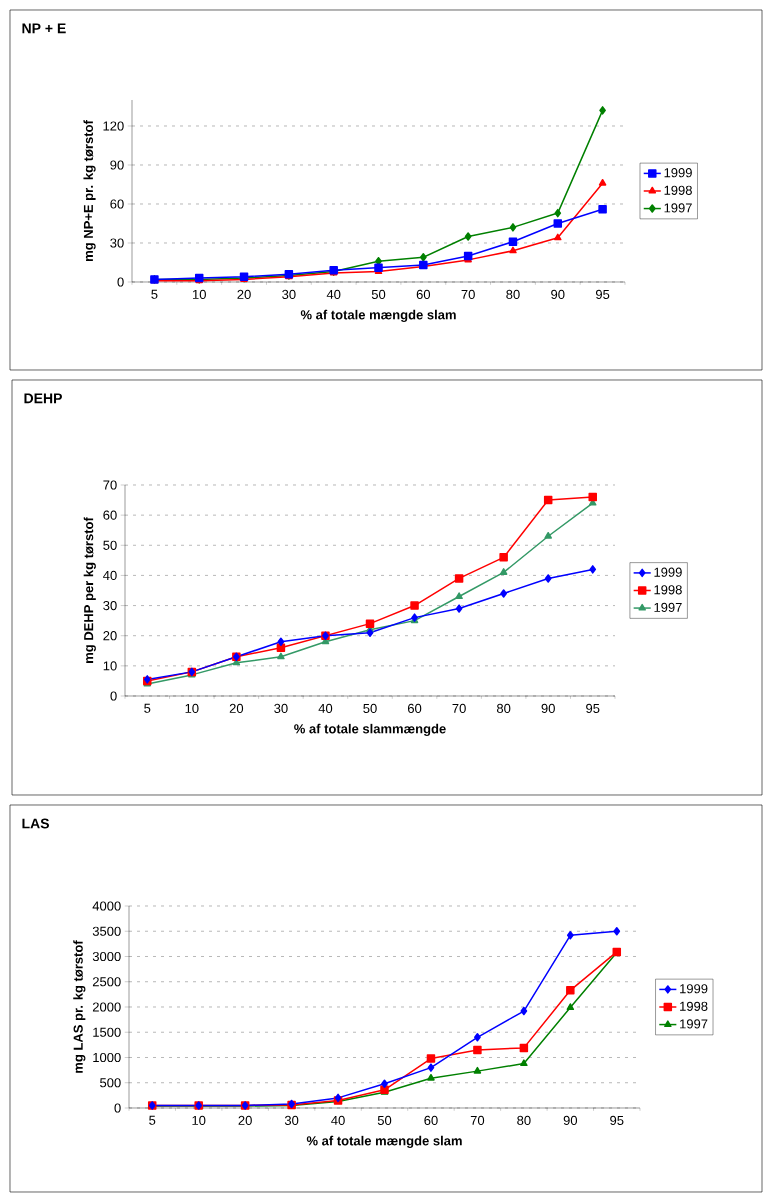 The image size is (763, 1194). What do you see at coordinates (43, 398) in the screenshot?
I see `chart-title: DEHP` at bounding box center [43, 398].